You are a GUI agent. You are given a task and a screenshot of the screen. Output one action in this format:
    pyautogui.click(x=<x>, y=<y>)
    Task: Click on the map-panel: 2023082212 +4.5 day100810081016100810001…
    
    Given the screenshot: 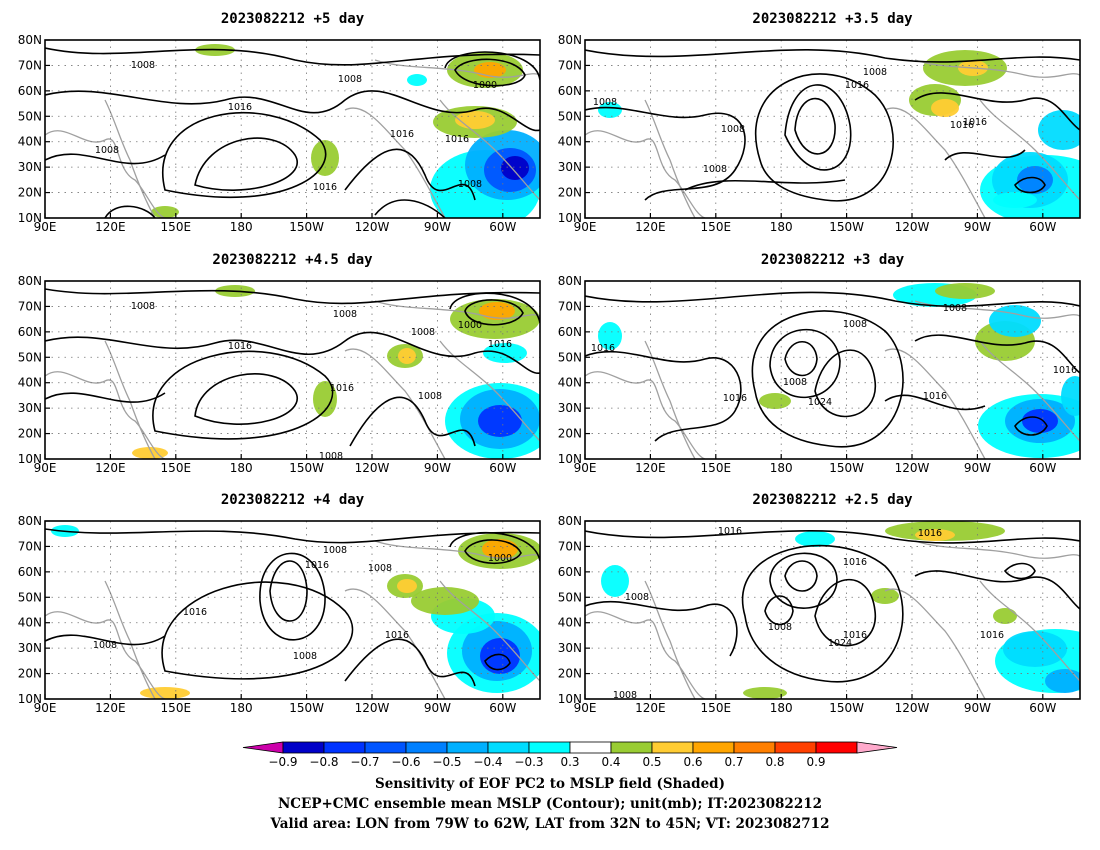 What is the action you would take?
    pyautogui.click(x=279, y=363)
    